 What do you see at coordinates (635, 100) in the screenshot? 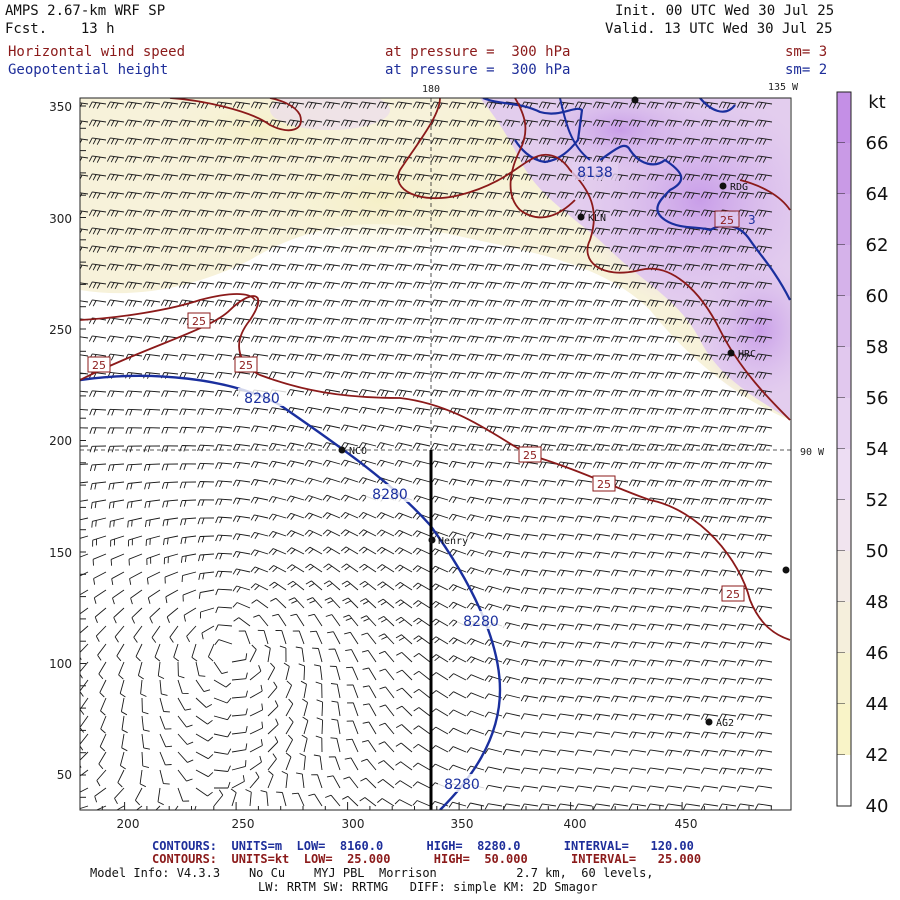
I see `station-lvt` at bounding box center [635, 100].